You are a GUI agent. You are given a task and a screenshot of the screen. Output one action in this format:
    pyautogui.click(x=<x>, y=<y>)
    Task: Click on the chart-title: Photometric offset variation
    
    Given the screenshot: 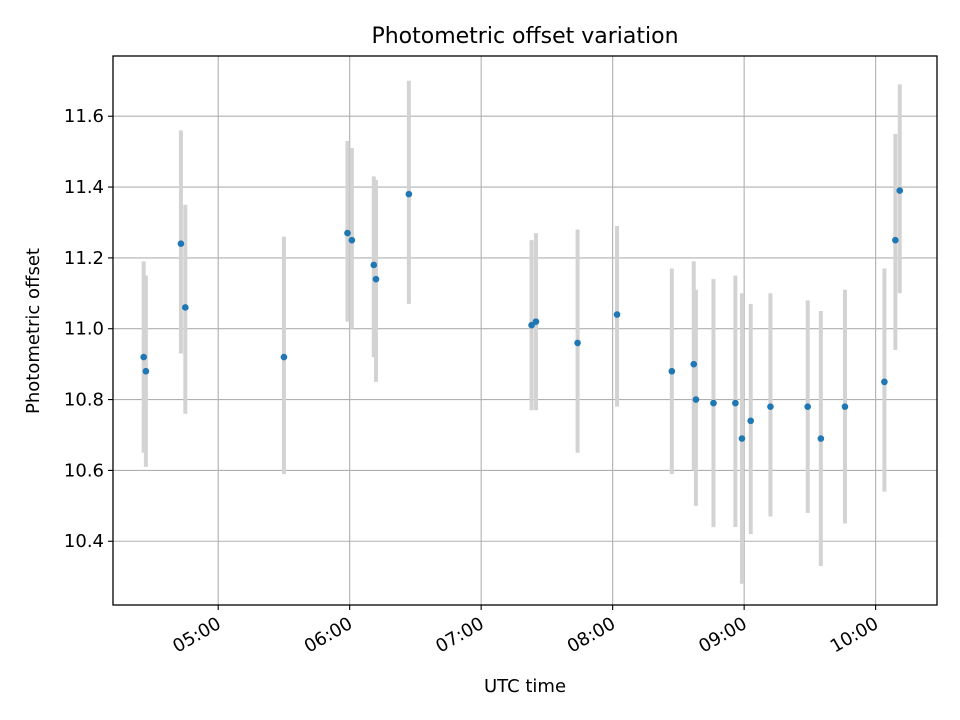 What is the action you would take?
    pyautogui.click(x=524, y=36)
    